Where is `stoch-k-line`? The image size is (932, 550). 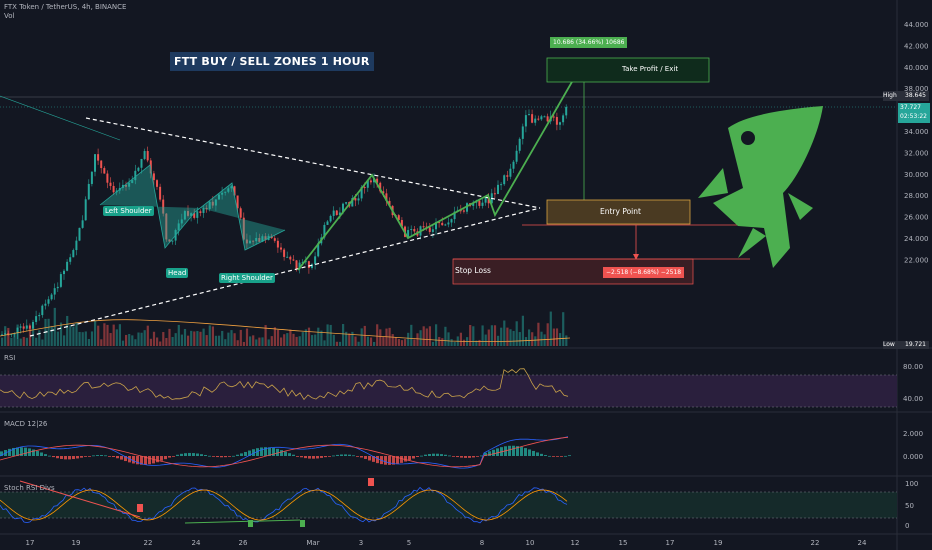
stoch-k-line is located at coordinates (284, 505).